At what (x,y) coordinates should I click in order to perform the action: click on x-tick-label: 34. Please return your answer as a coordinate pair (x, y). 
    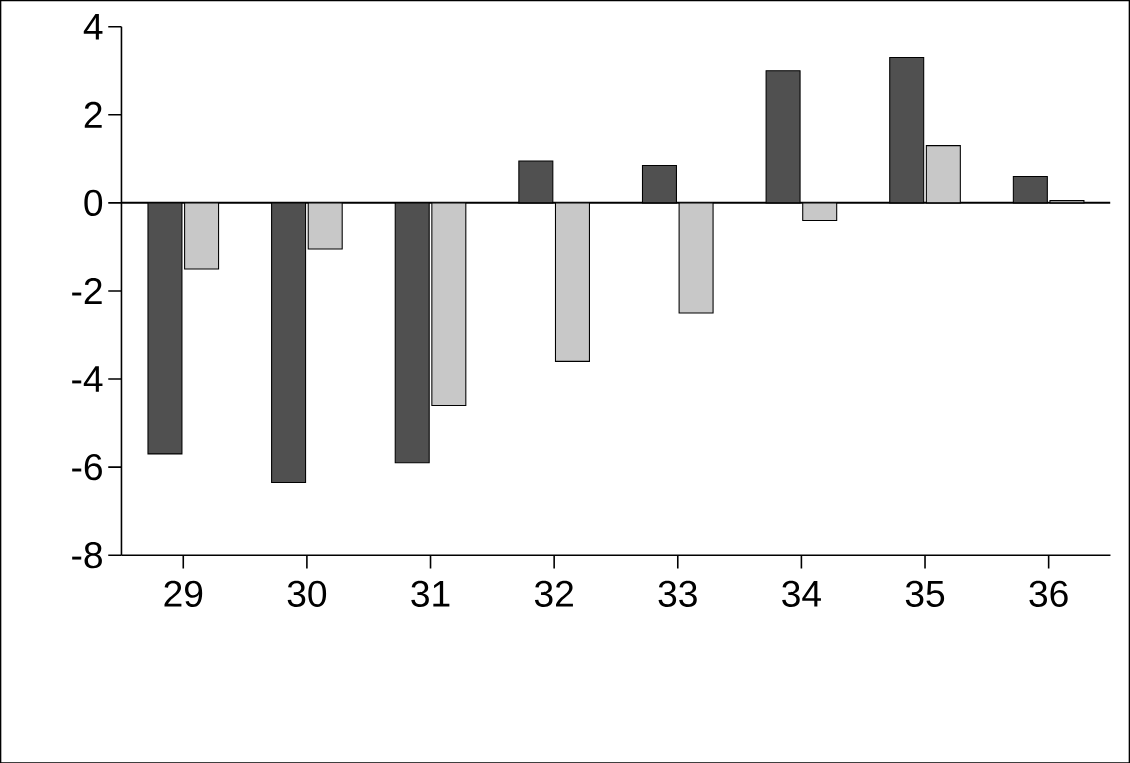
    Looking at the image, I should click on (801, 593).